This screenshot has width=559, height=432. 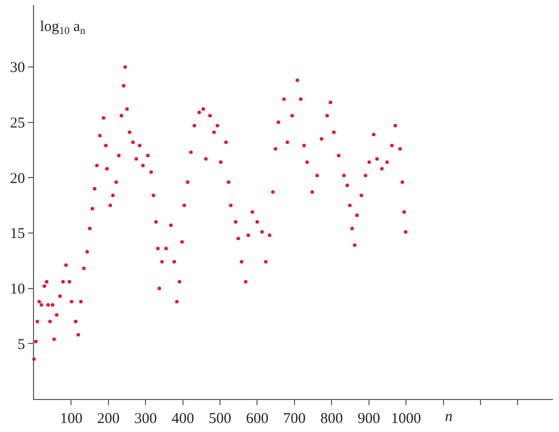 What do you see at coordinates (406, 419) in the screenshot?
I see `x-tick-label: 1000` at bounding box center [406, 419].